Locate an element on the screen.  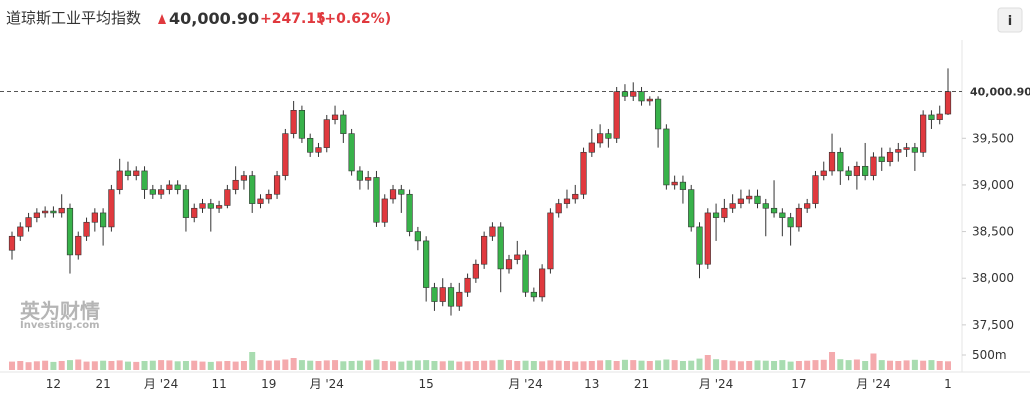
info-button is located at coordinates (1010, 20).